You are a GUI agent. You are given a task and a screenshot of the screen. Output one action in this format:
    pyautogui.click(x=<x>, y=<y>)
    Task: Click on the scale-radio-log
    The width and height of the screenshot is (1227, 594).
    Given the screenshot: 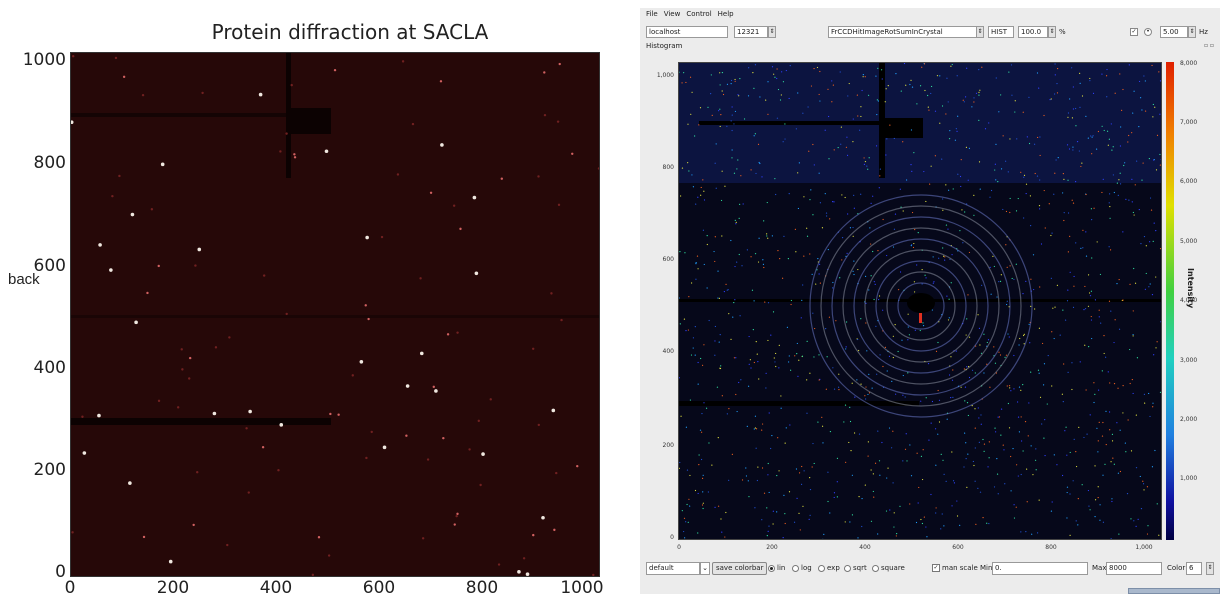 What is the action you would take?
    pyautogui.click(x=795, y=568)
    